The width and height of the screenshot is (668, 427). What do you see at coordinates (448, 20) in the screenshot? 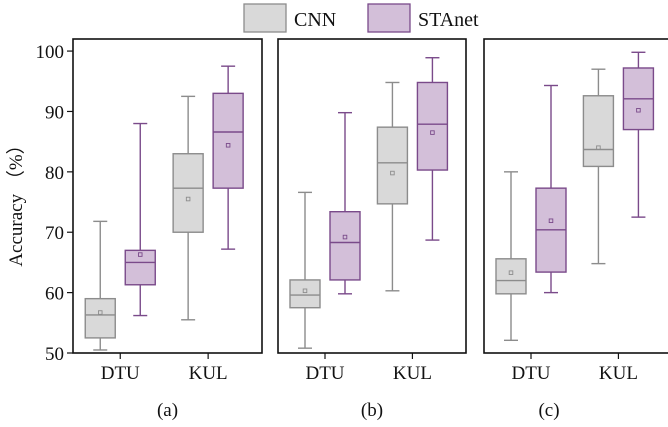
I see `legend-label-stanet: STAnet` at bounding box center [448, 20].